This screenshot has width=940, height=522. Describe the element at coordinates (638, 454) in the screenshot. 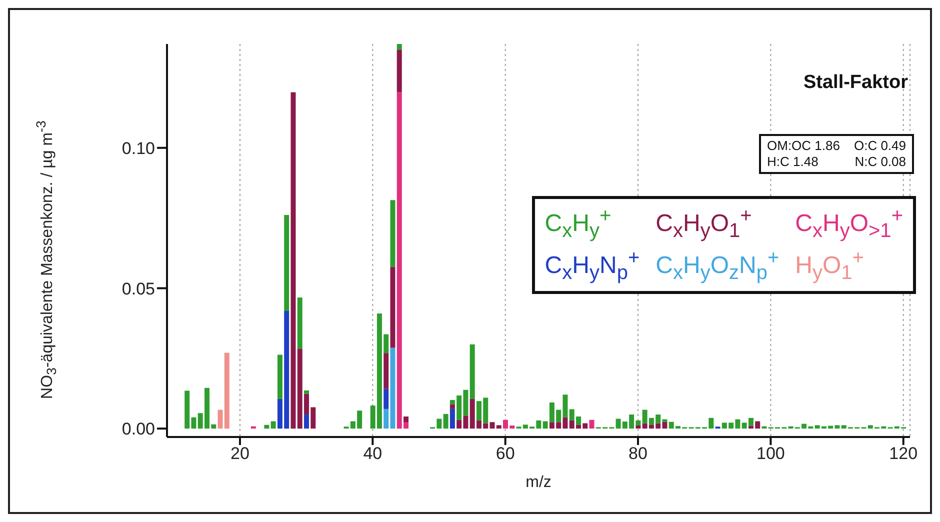

I see `x-tick-label: 80` at that location.